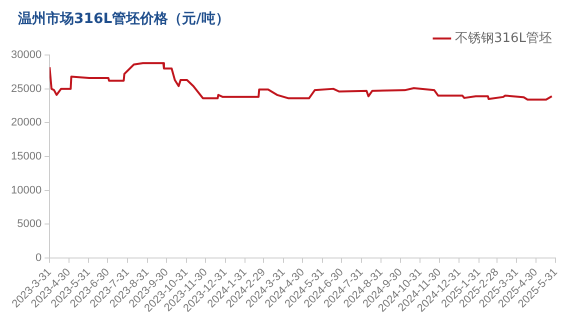 The height and width of the screenshot is (330, 576). I want to click on y-tick-label: 25000, so click(26, 88).